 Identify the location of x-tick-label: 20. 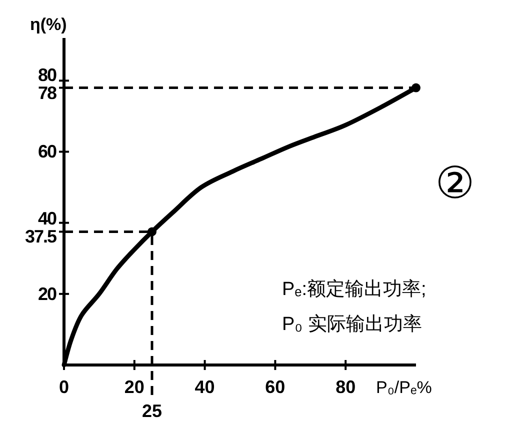
(134, 387).